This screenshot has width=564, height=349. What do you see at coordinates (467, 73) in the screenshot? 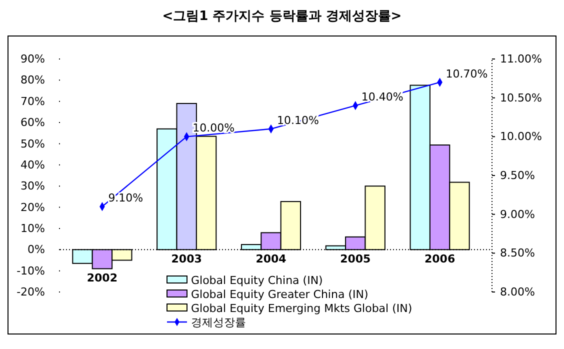
I see `data-label: 10.70%` at bounding box center [467, 73].